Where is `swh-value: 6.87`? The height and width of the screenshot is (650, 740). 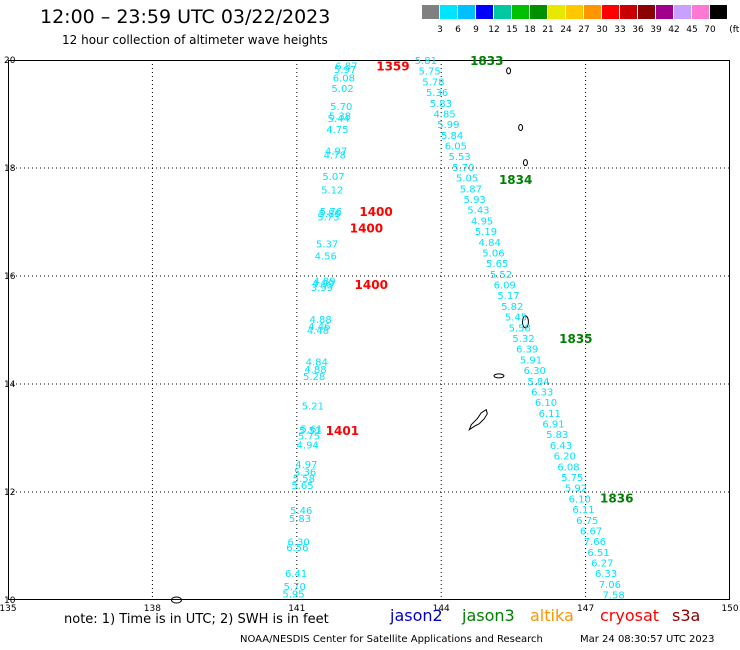
swh-value: 6.87 is located at coordinates (346, 66).